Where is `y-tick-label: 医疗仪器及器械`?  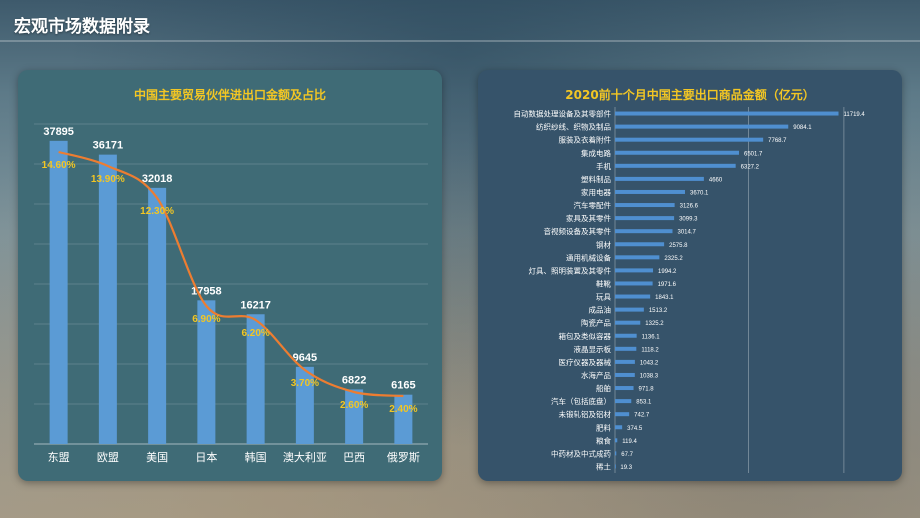 y-tick-label: 医疗仪器及器械 is located at coordinates (585, 362).